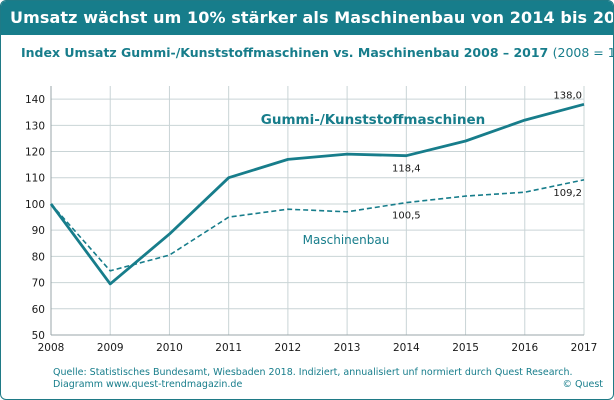 Image resolution: width=614 pixels, height=400 pixels. What do you see at coordinates (228, 348) in the screenshot?
I see `x-tick-label: 2011` at bounding box center [228, 348].